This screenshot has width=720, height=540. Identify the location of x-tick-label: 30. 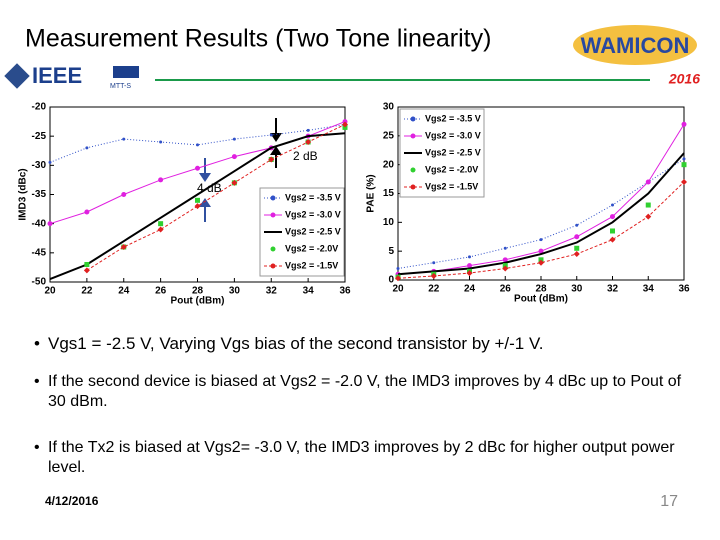
(235, 291).